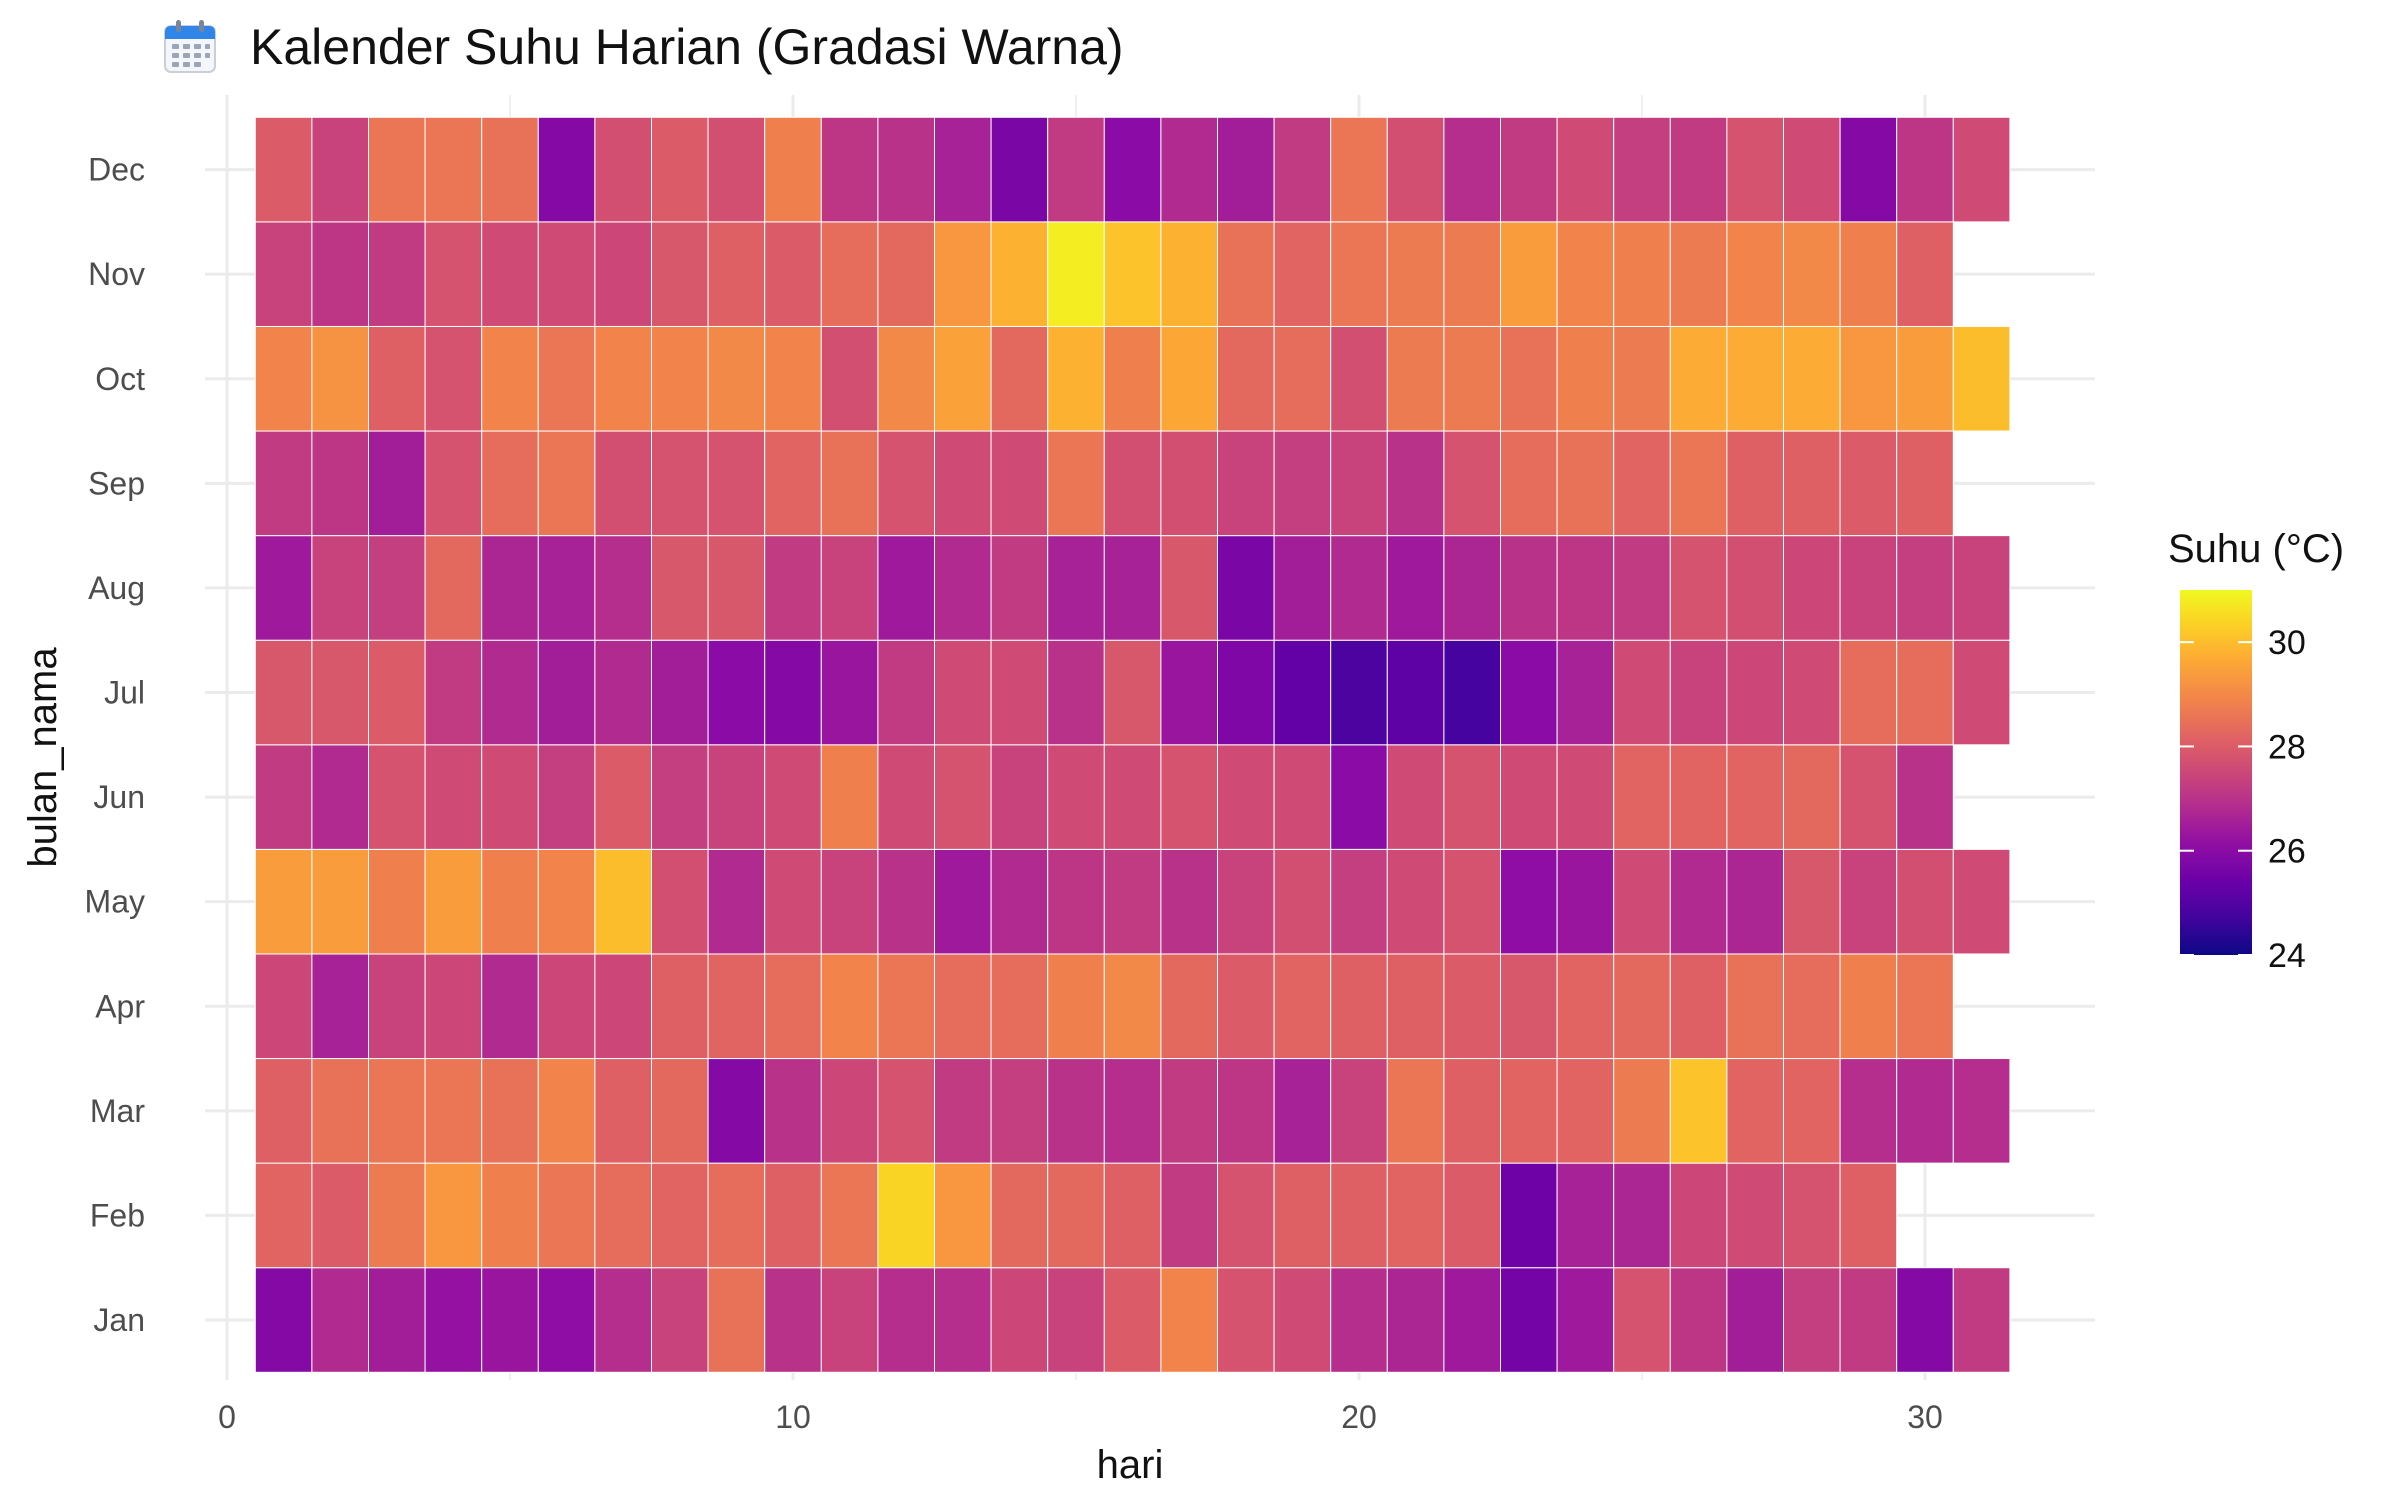 The image size is (2400, 1500). What do you see at coordinates (227, 1417) in the screenshot?
I see `x-tick-label: 0` at bounding box center [227, 1417].